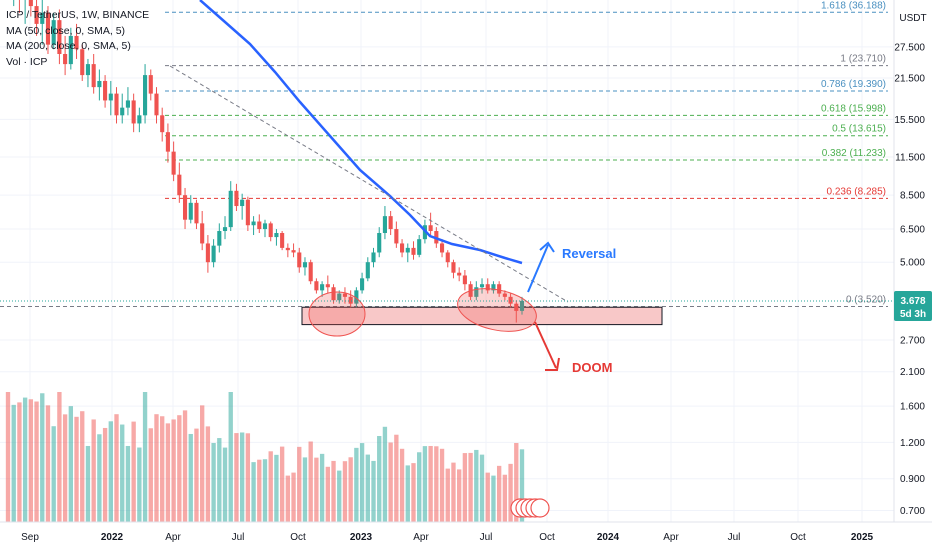 The height and width of the screenshot is (550, 932). Describe the element at coordinates (912, 443) in the screenshot. I see `price-tick-label: 1.200` at that location.